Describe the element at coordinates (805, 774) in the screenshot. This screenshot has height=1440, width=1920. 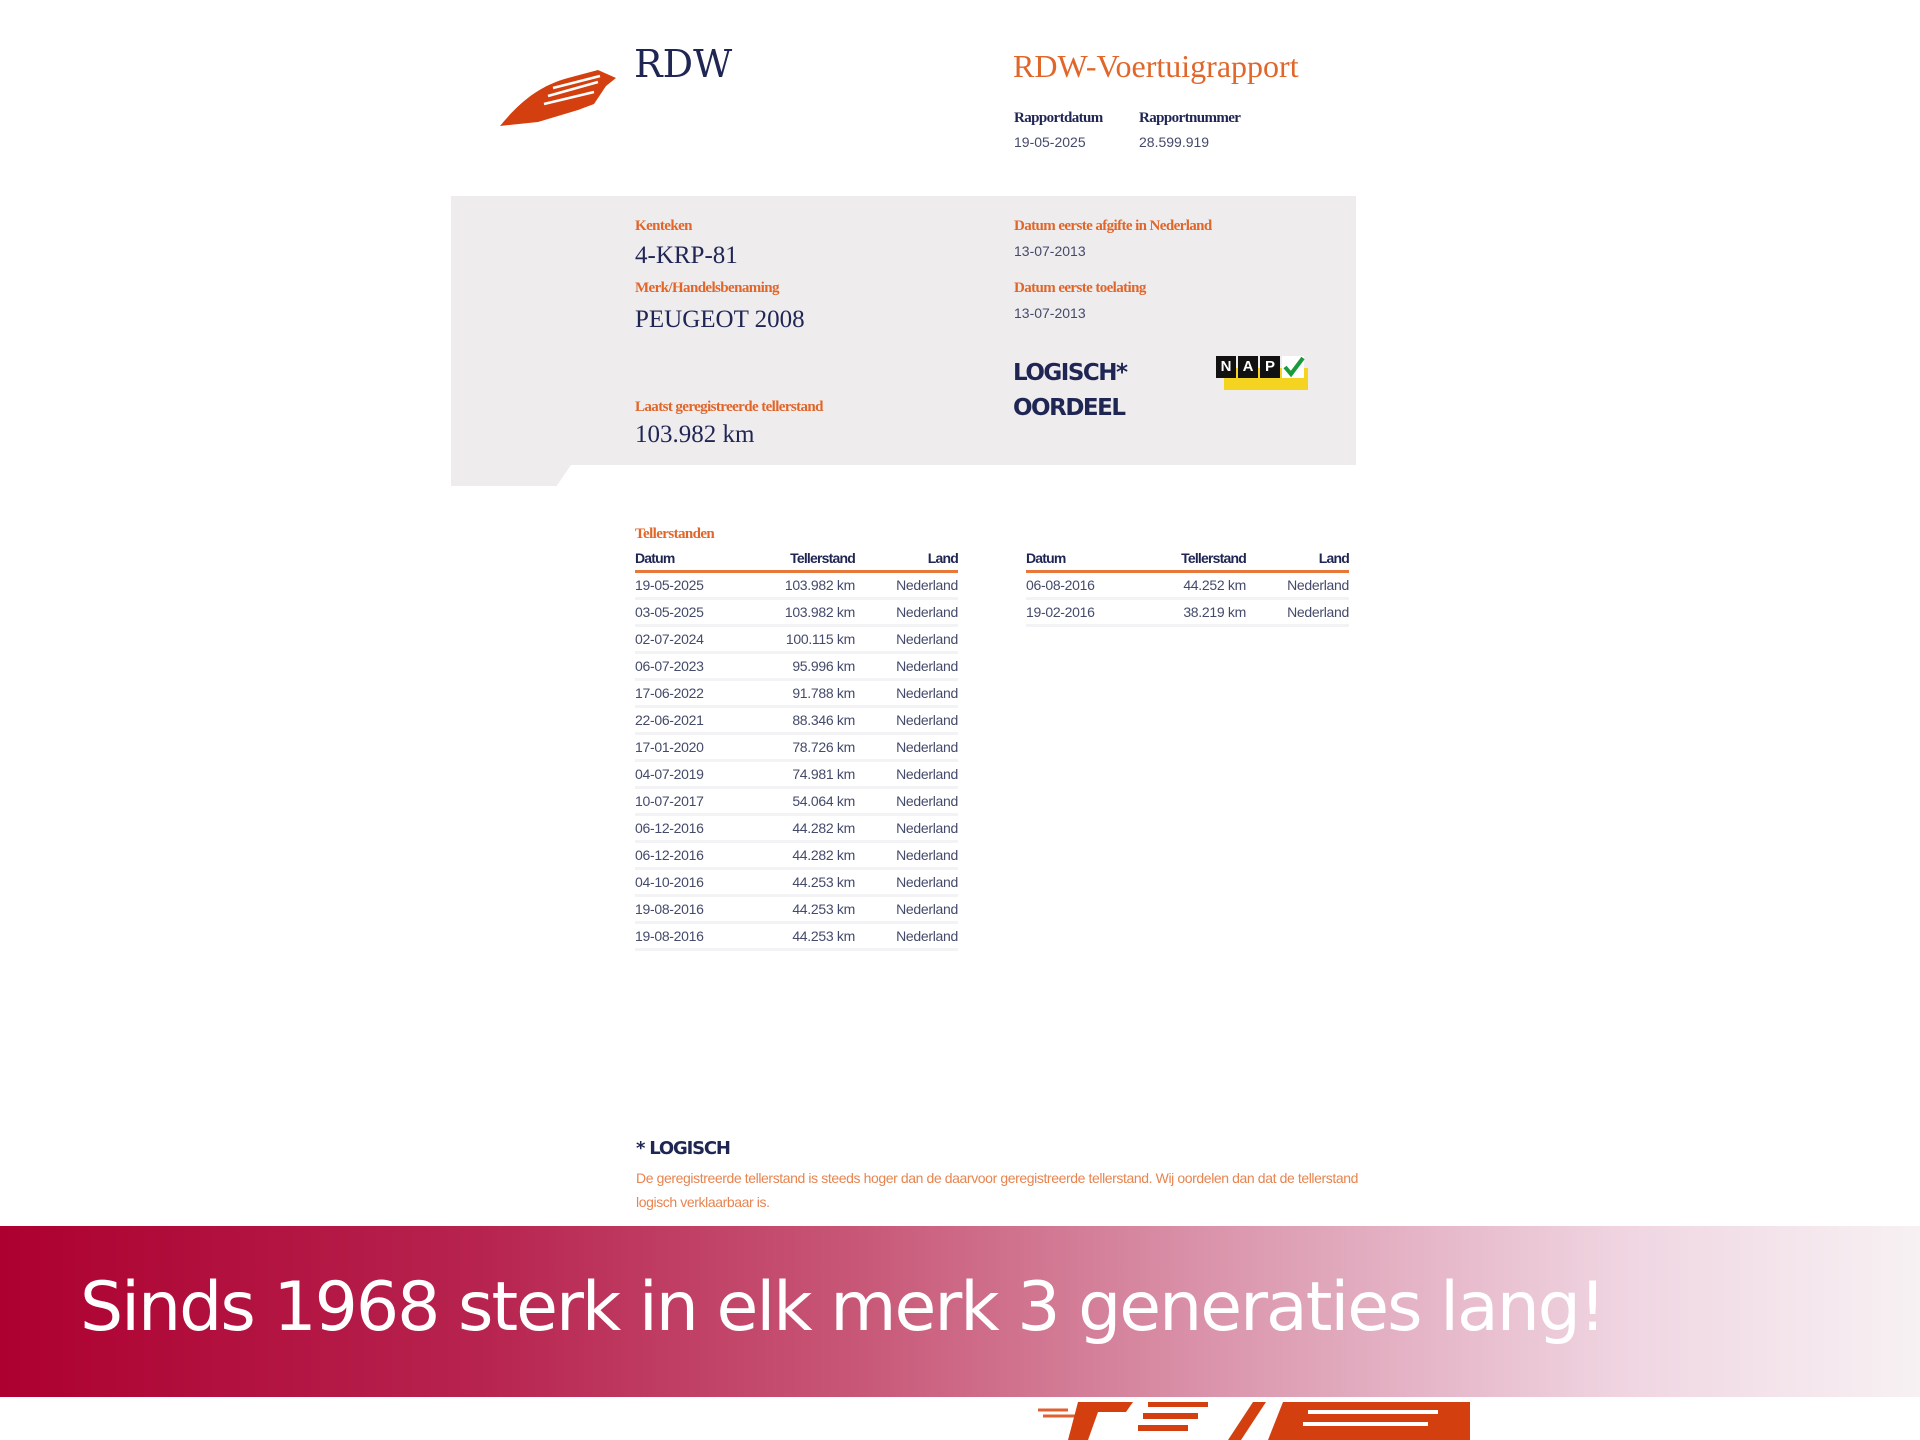
I see `table-cell: 74.981 km` at that location.